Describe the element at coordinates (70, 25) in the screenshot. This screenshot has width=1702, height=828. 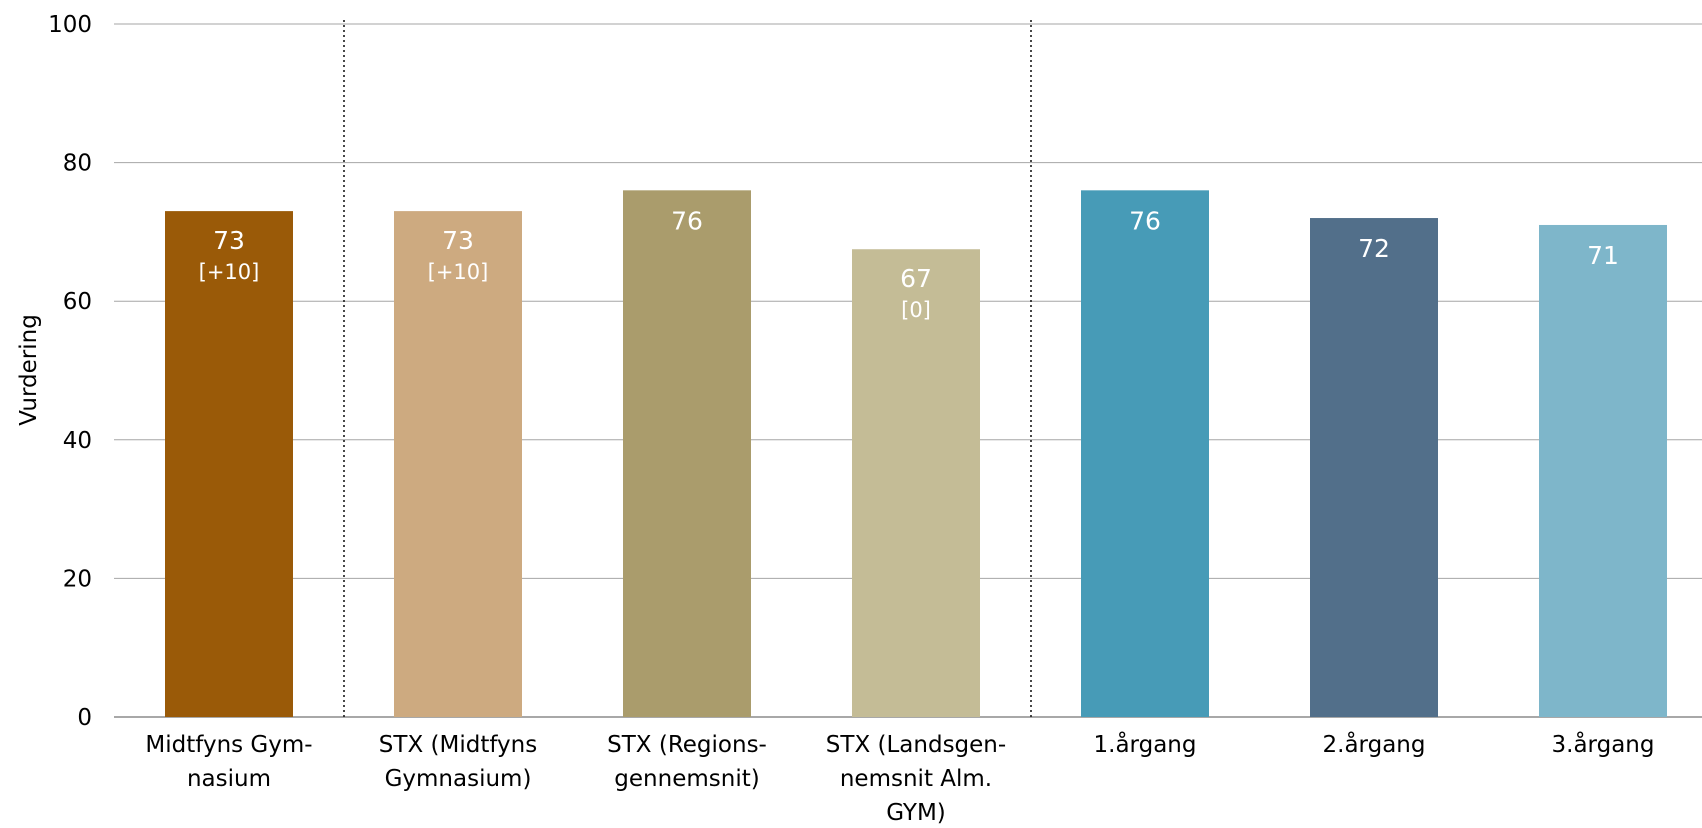
I see `y-tick-label: 100` at that location.